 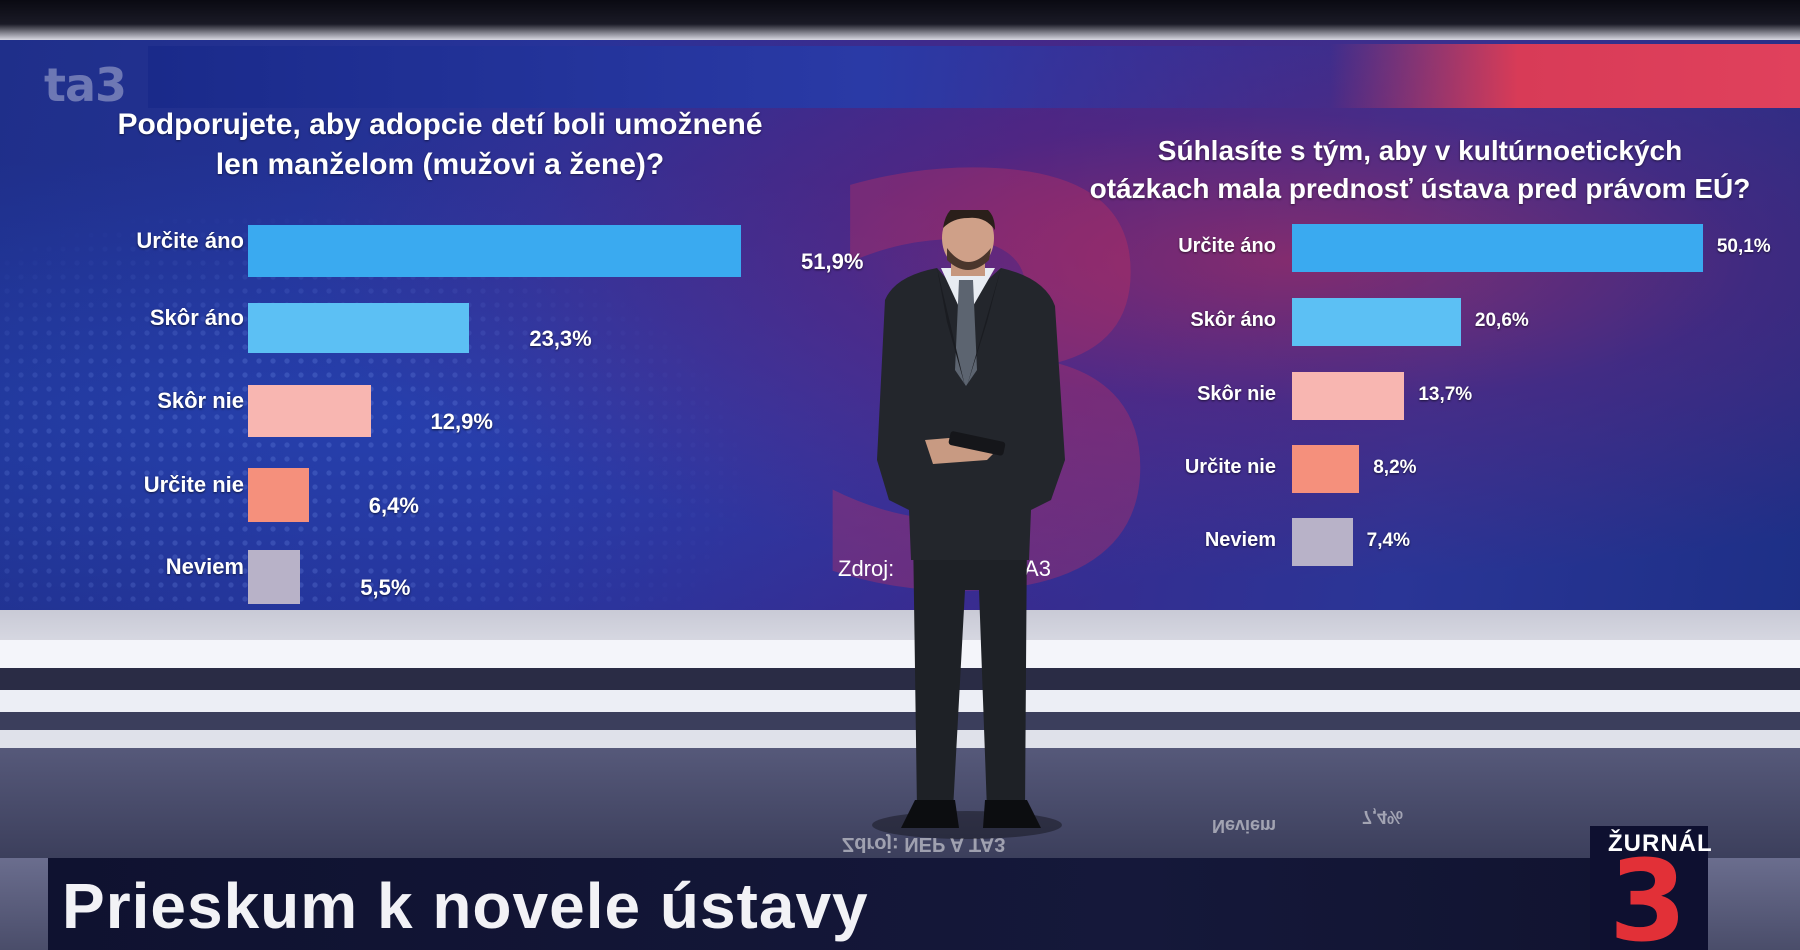 What do you see at coordinates (832, 261) in the screenshot?
I see `chart-1-value-label: 51,9%` at bounding box center [832, 261].